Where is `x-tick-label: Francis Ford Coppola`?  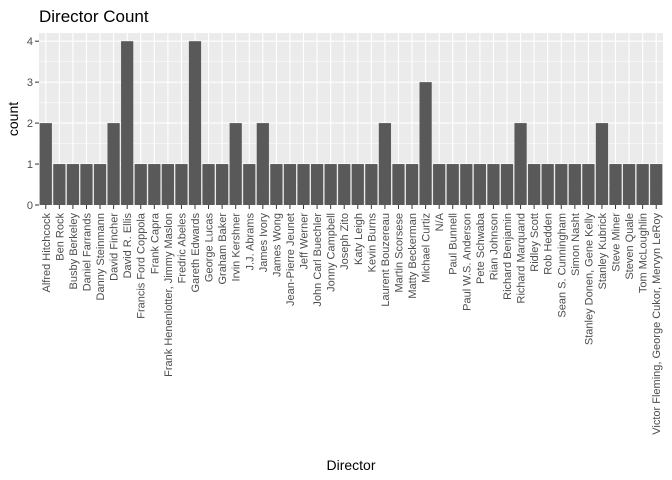
x-tick-label: Francis Ford Coppola is located at coordinates (142, 265).